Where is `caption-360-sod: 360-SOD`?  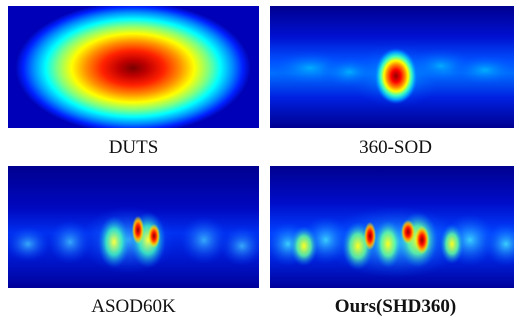 caption-360-sod: 360-SOD is located at coordinates (395, 147).